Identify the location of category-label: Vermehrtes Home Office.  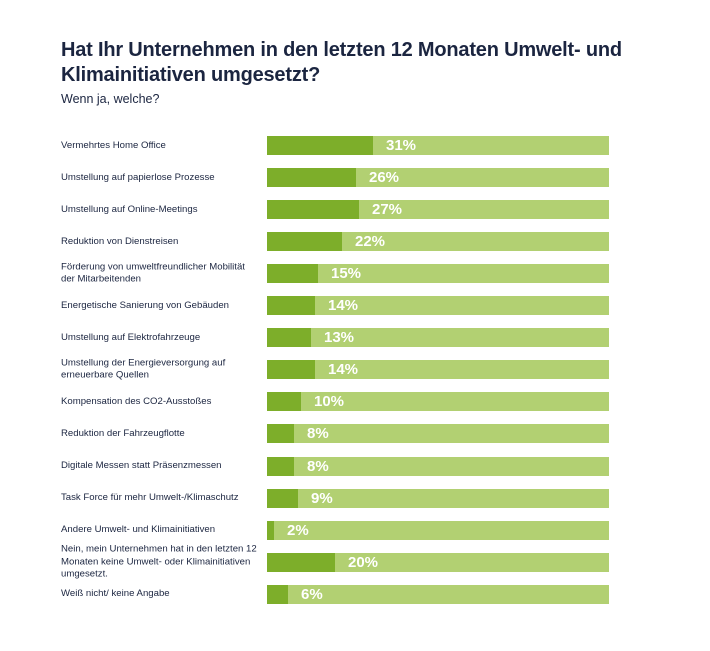
(113, 145).